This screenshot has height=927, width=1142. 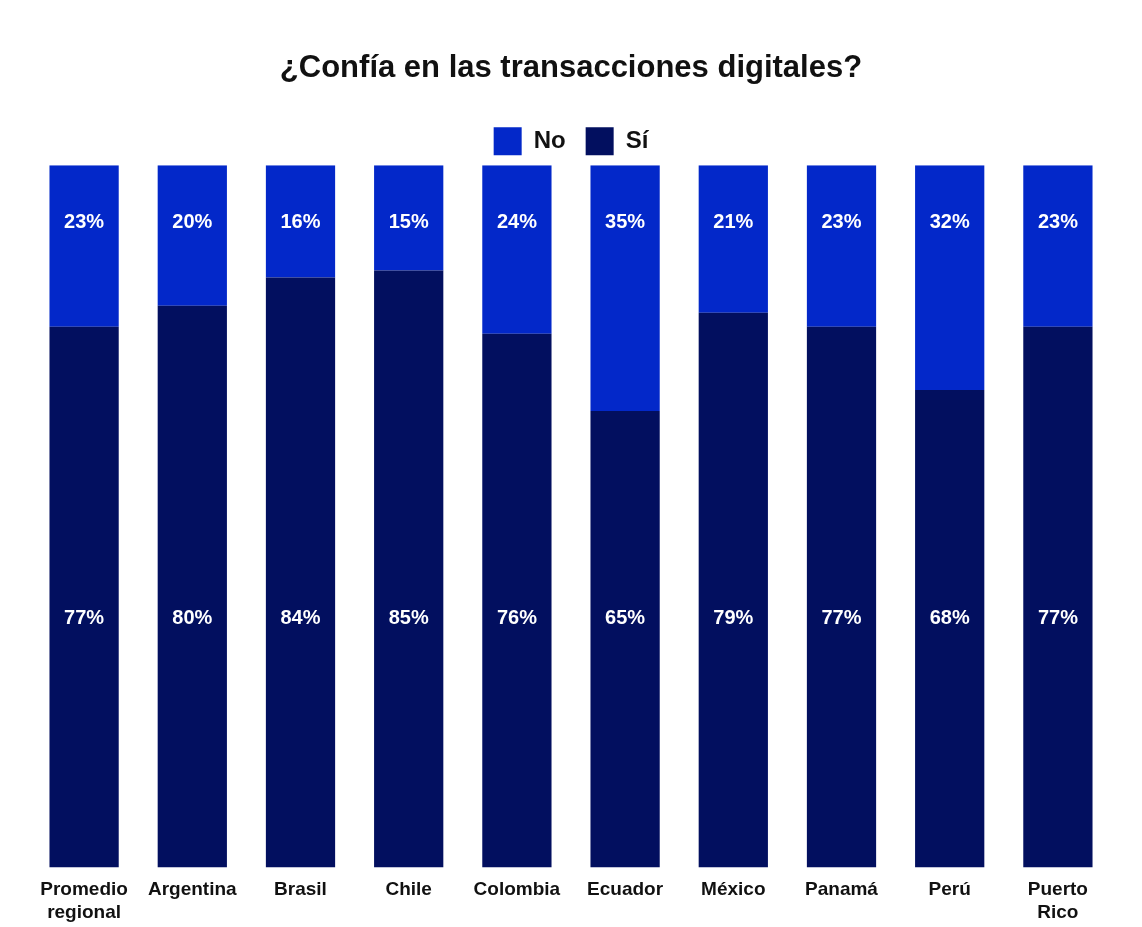 I want to click on x-tick-label: Colombia, so click(x=517, y=889).